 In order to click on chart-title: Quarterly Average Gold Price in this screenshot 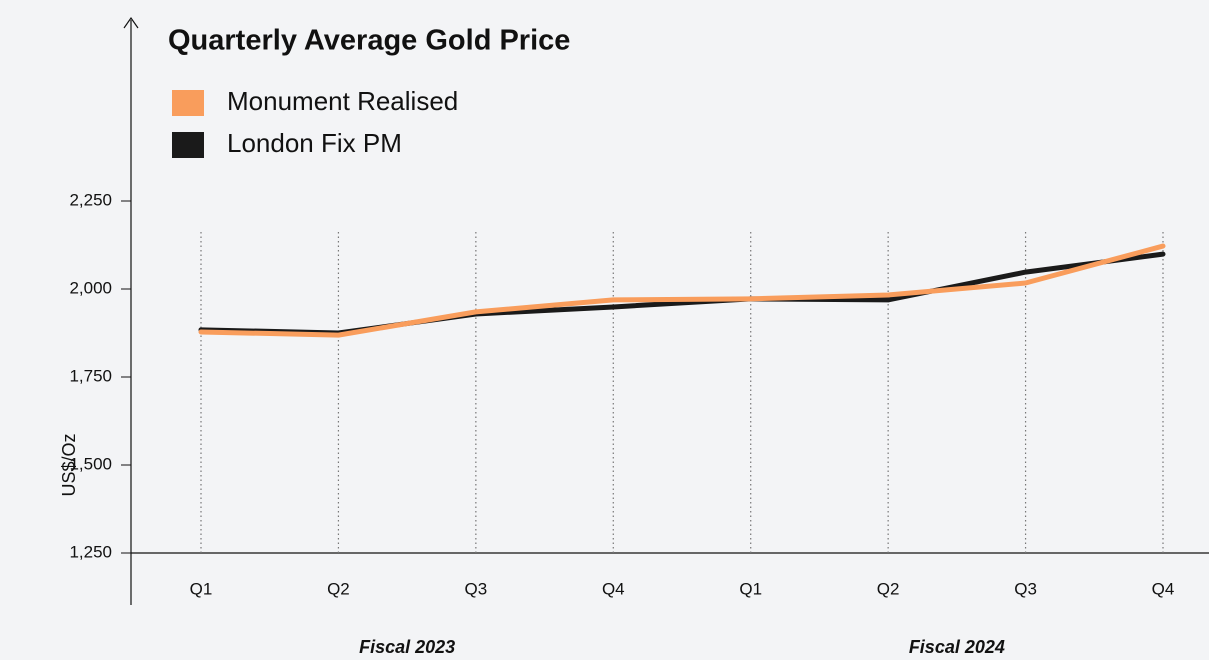, I will do `click(369, 41)`.